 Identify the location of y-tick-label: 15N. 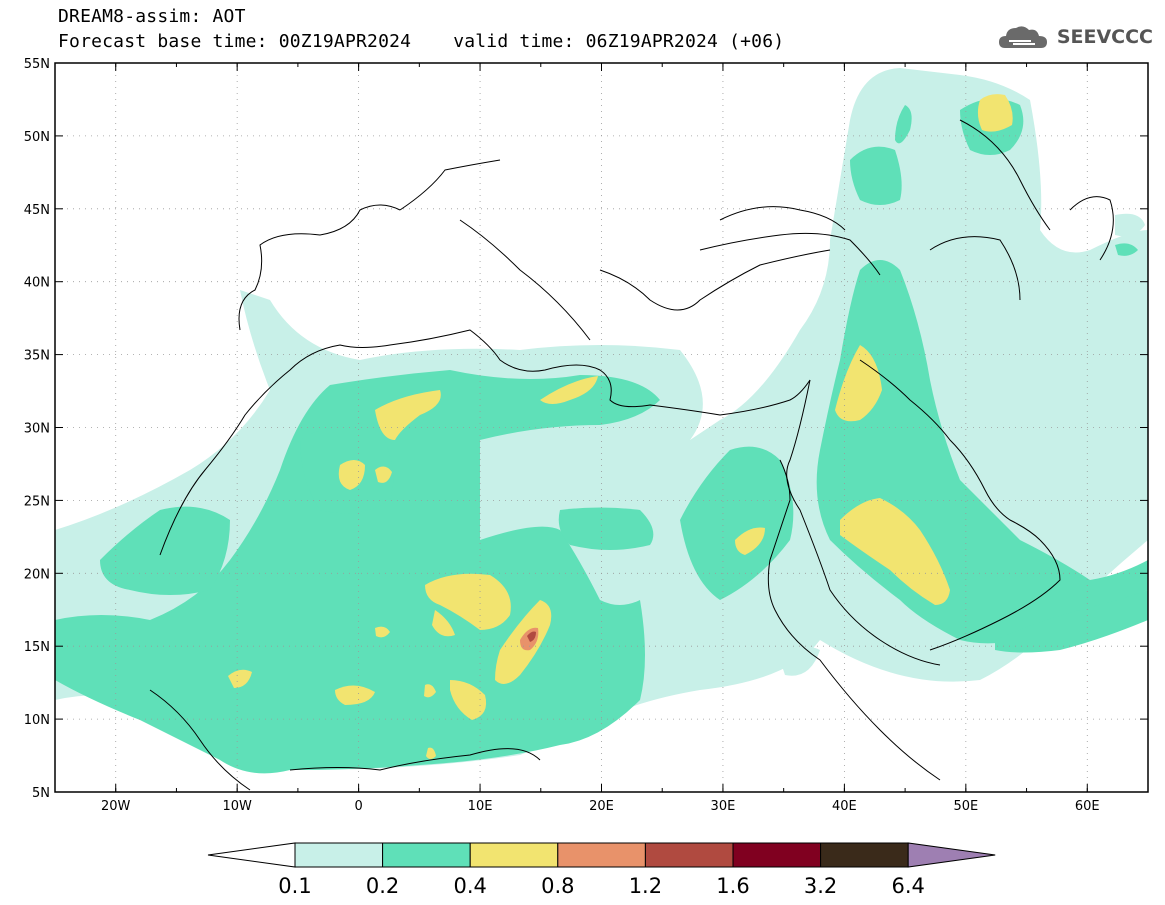
(37, 647).